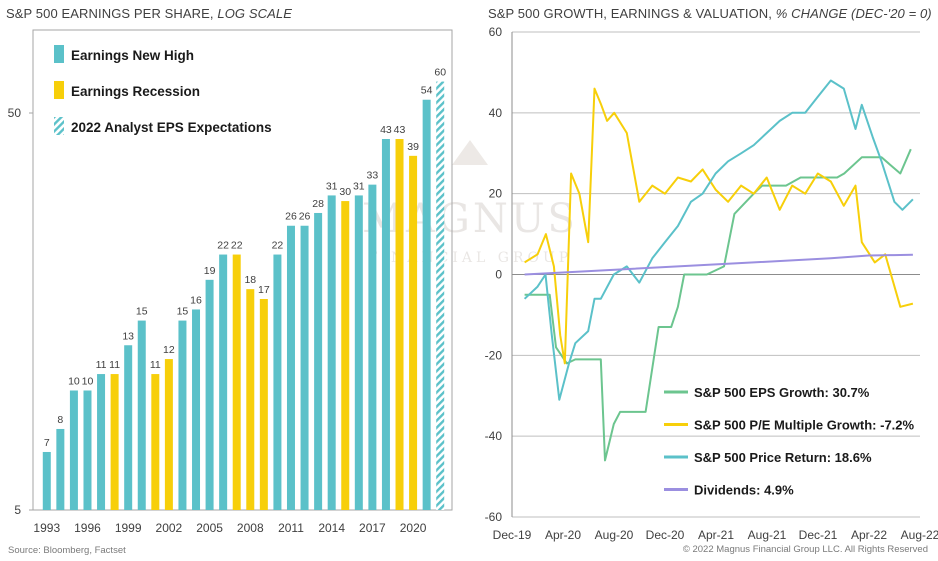 This screenshot has width=938, height=561. What do you see at coordinates (209, 394) in the screenshot?
I see `bar-2005` at bounding box center [209, 394].